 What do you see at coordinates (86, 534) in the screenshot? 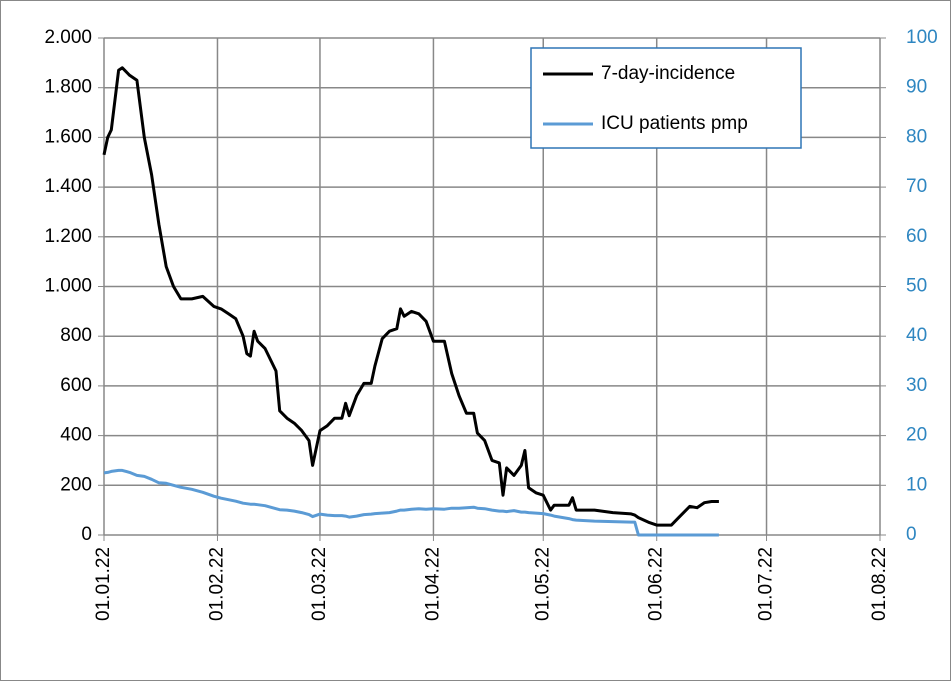
I see `y-tick-label: 0` at bounding box center [86, 534].